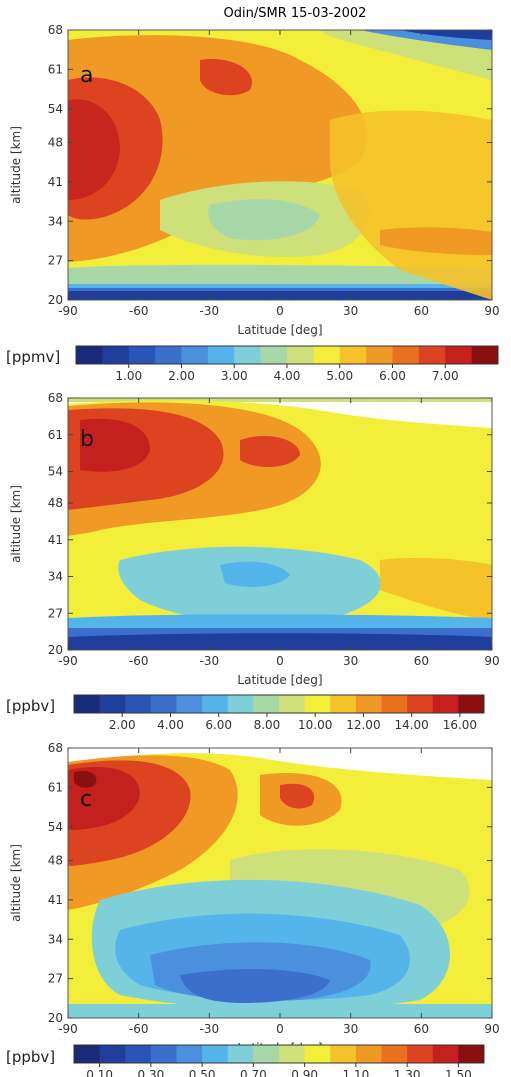  I want to click on panel-c-letter: c, so click(86, 799).